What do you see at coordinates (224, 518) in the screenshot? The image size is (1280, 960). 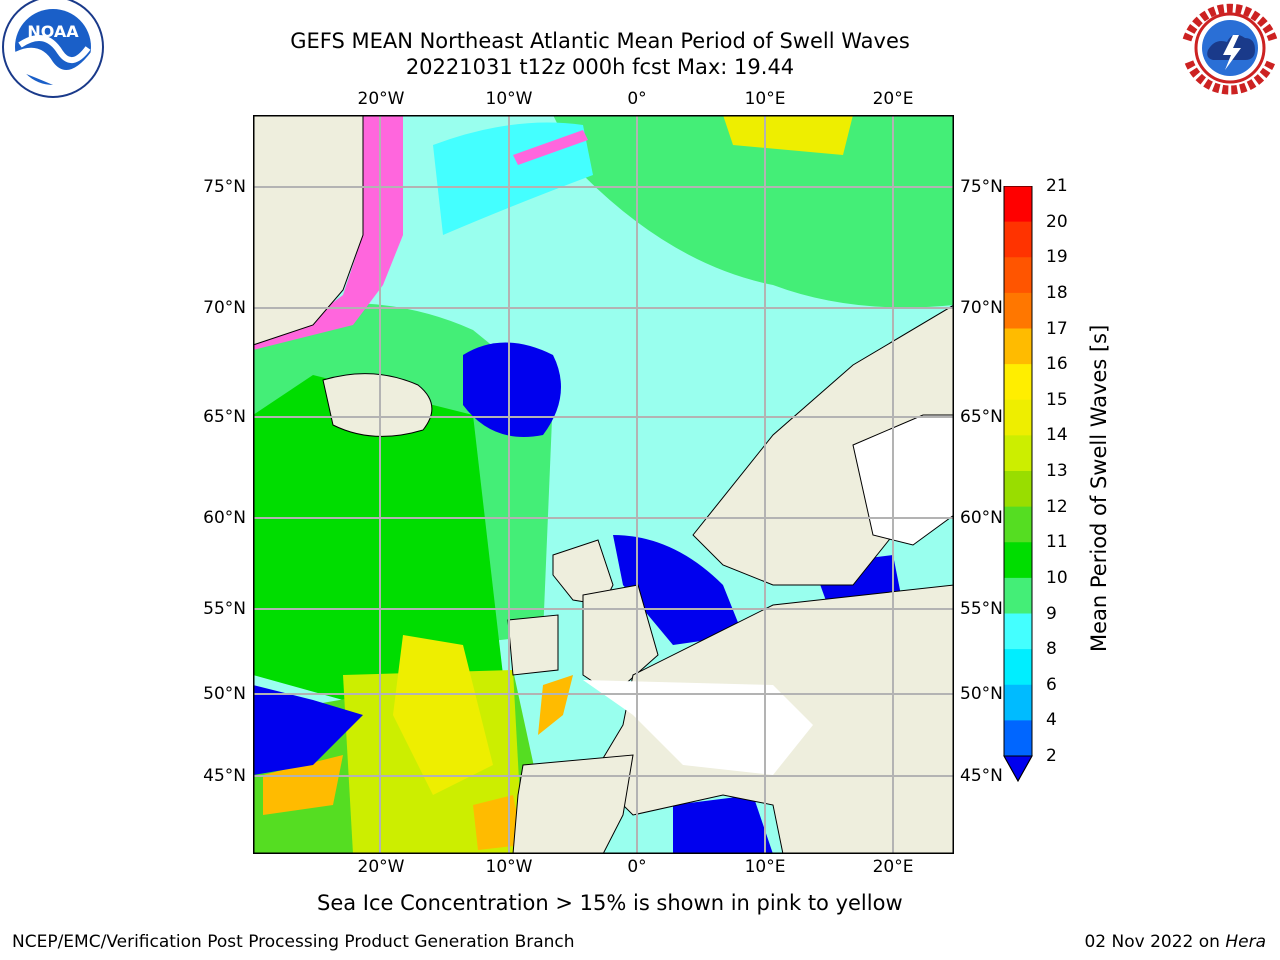 I see `lat-label-left-60n: 60°N` at bounding box center [224, 518].